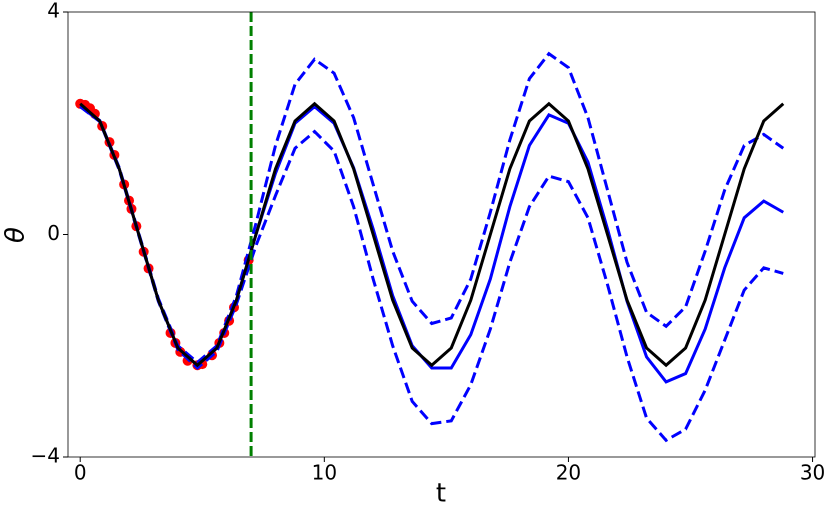 The height and width of the screenshot is (514, 830). Describe the element at coordinates (53, 233) in the screenshot. I see `y-tick-label: 0` at that location.